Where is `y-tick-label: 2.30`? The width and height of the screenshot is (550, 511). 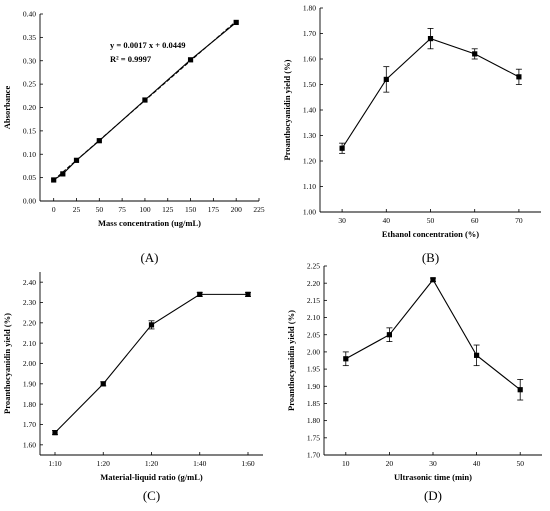 y-tick-label: 2.30 is located at coordinates (29, 302).